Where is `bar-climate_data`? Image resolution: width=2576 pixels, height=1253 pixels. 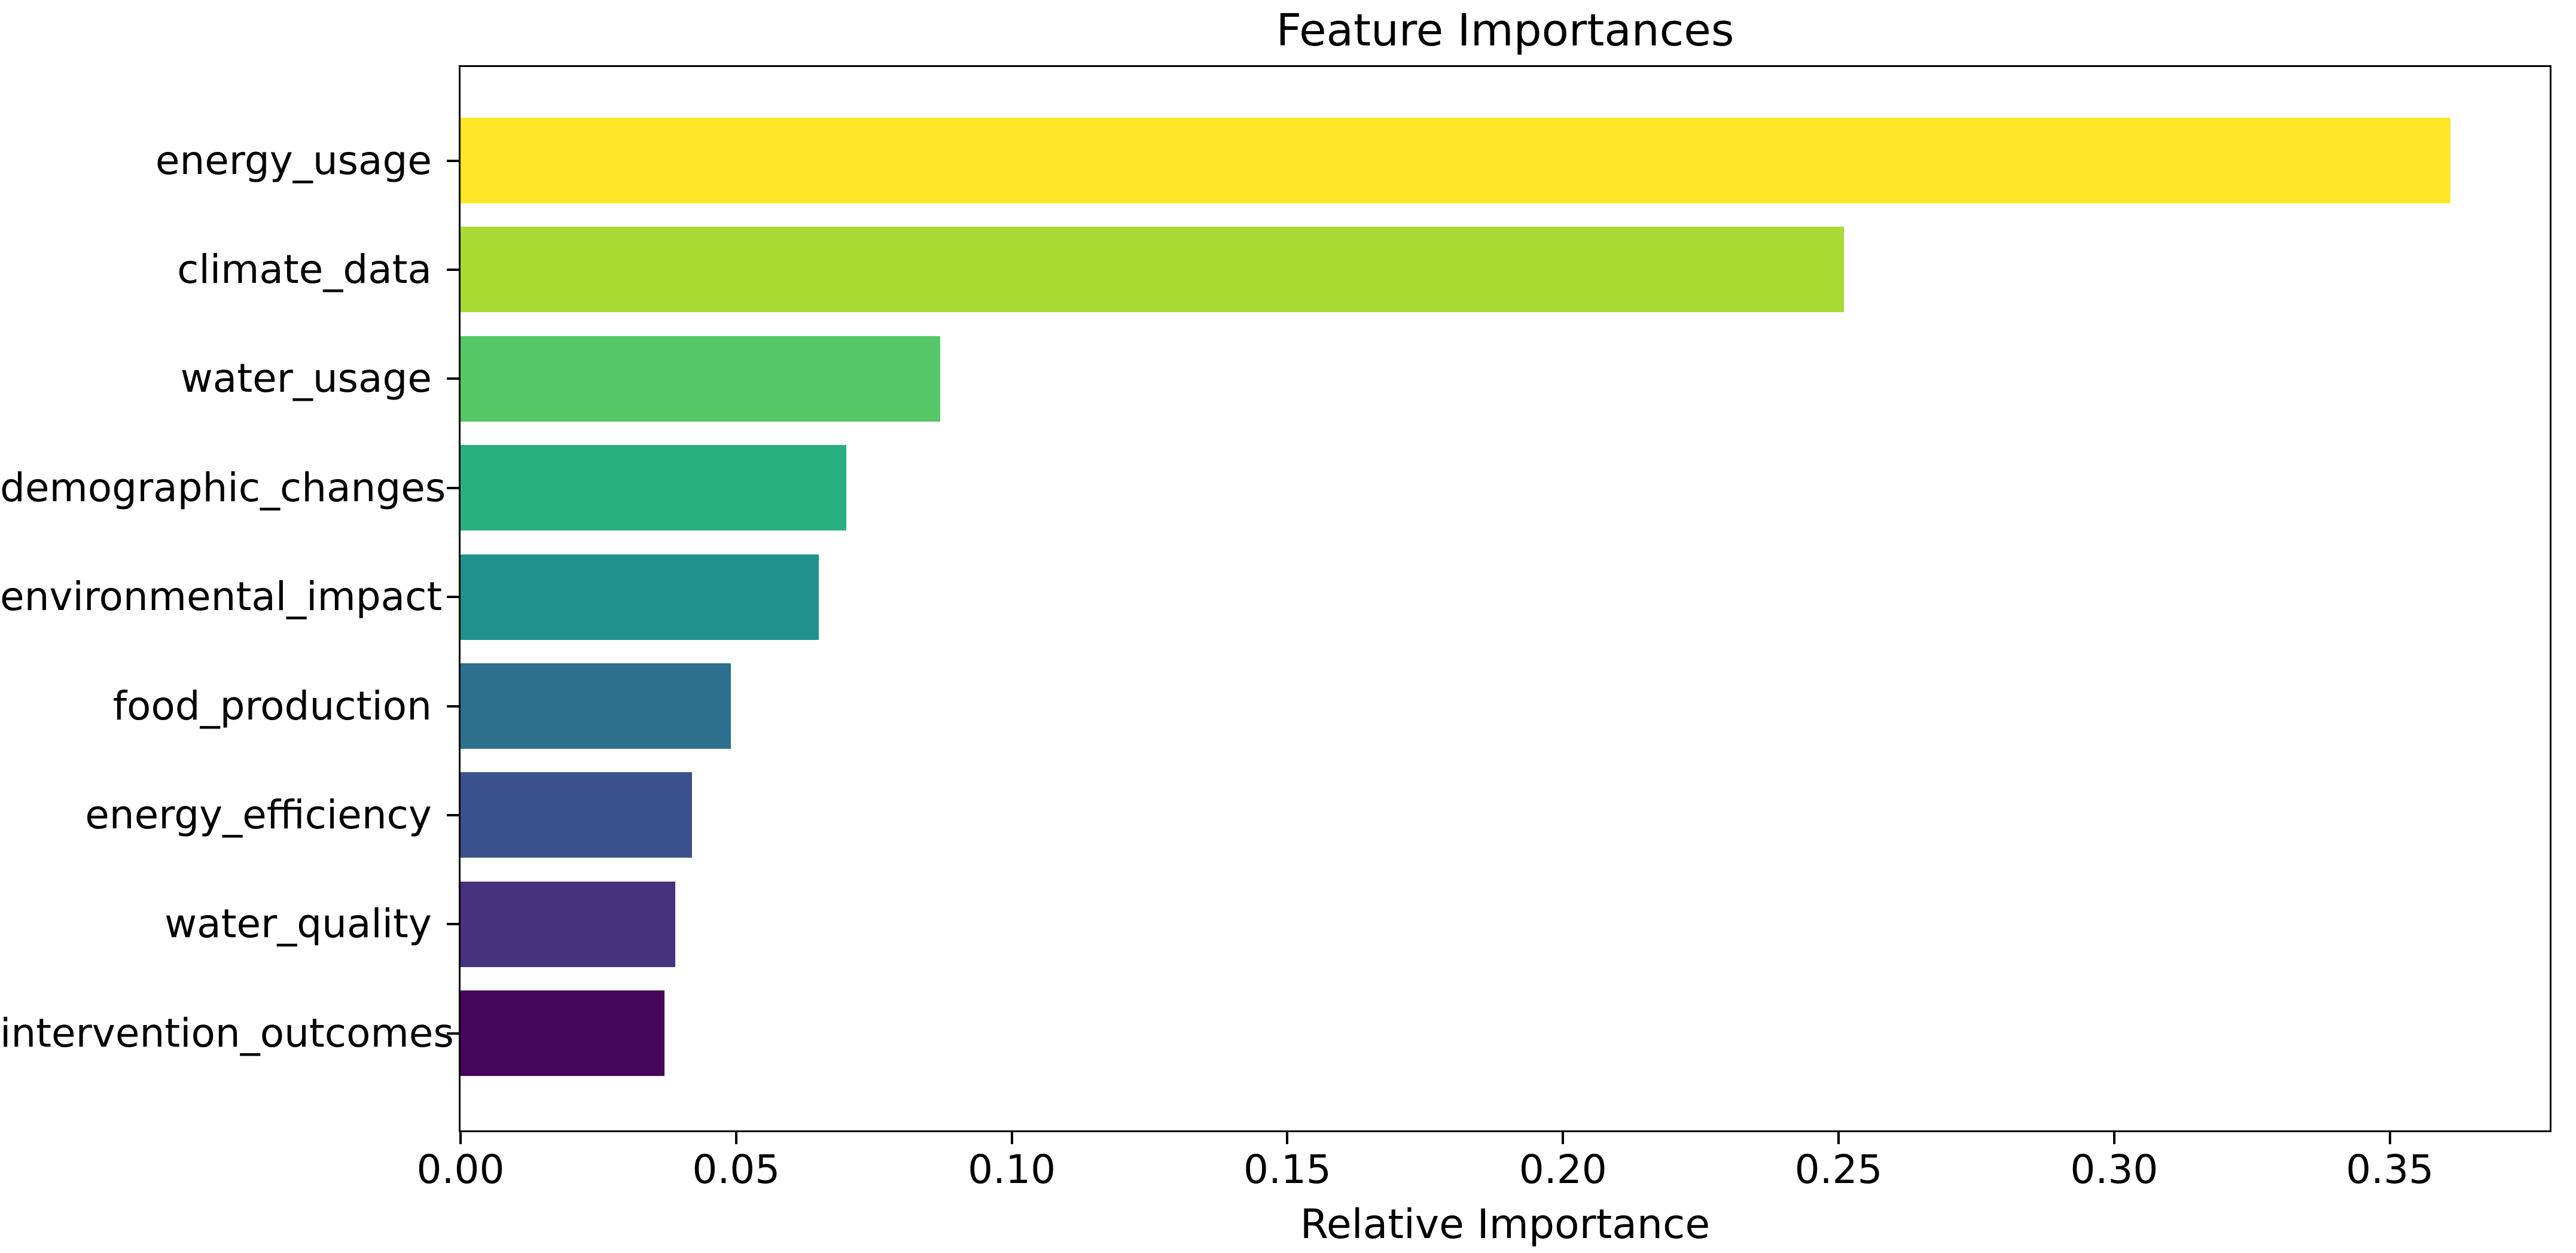 bar-climate_data is located at coordinates (1153, 270).